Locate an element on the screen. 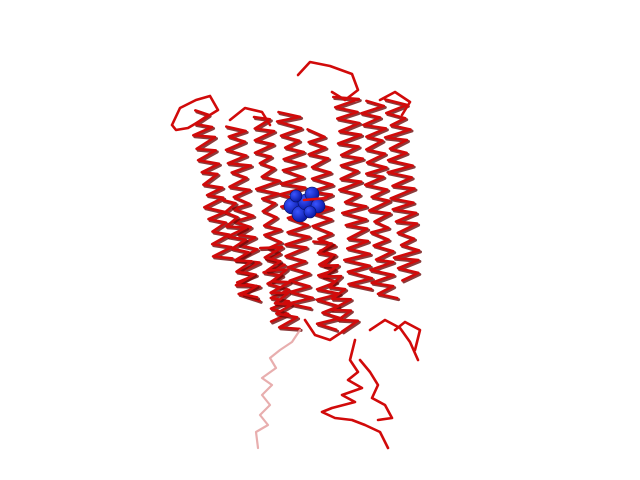 The height and width of the screenshot is (480, 640). helix-shadow is located at coordinates (403, 191).